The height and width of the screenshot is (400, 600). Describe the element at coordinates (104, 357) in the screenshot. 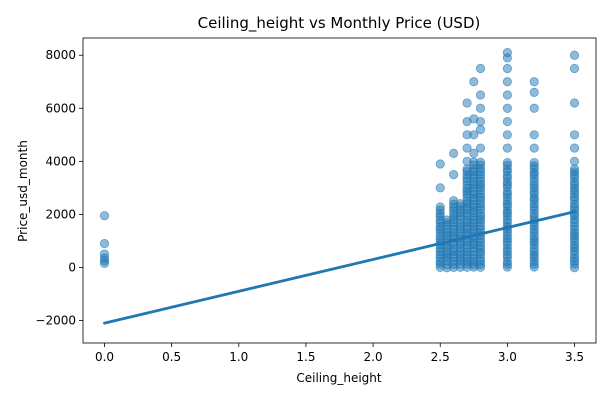

I see `x-tick-label: 0.0` at that location.